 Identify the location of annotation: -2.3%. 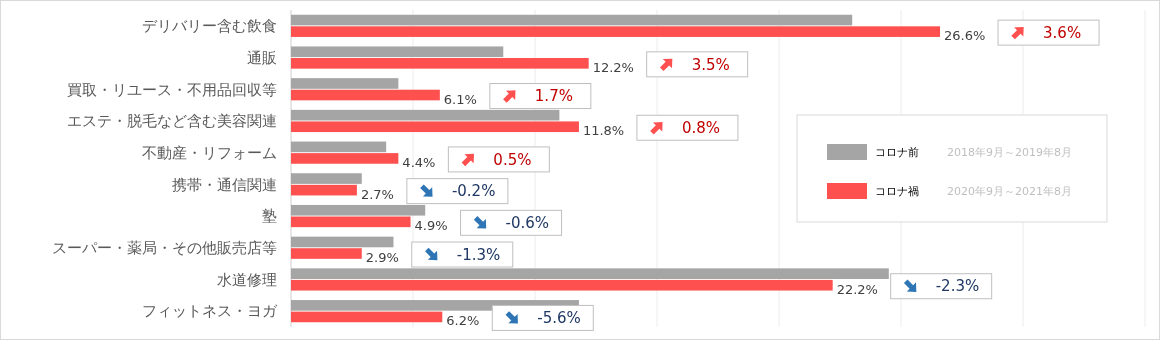
(957, 286).